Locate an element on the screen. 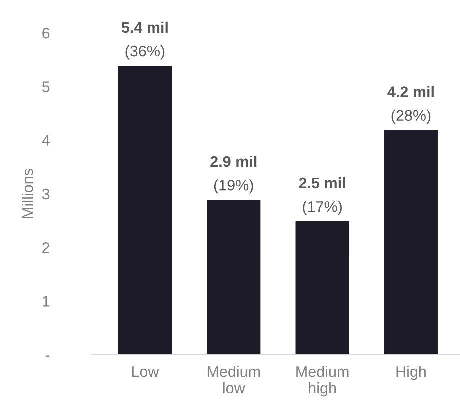 The width and height of the screenshot is (460, 419). y-tick-label: 5 is located at coordinates (46, 87).